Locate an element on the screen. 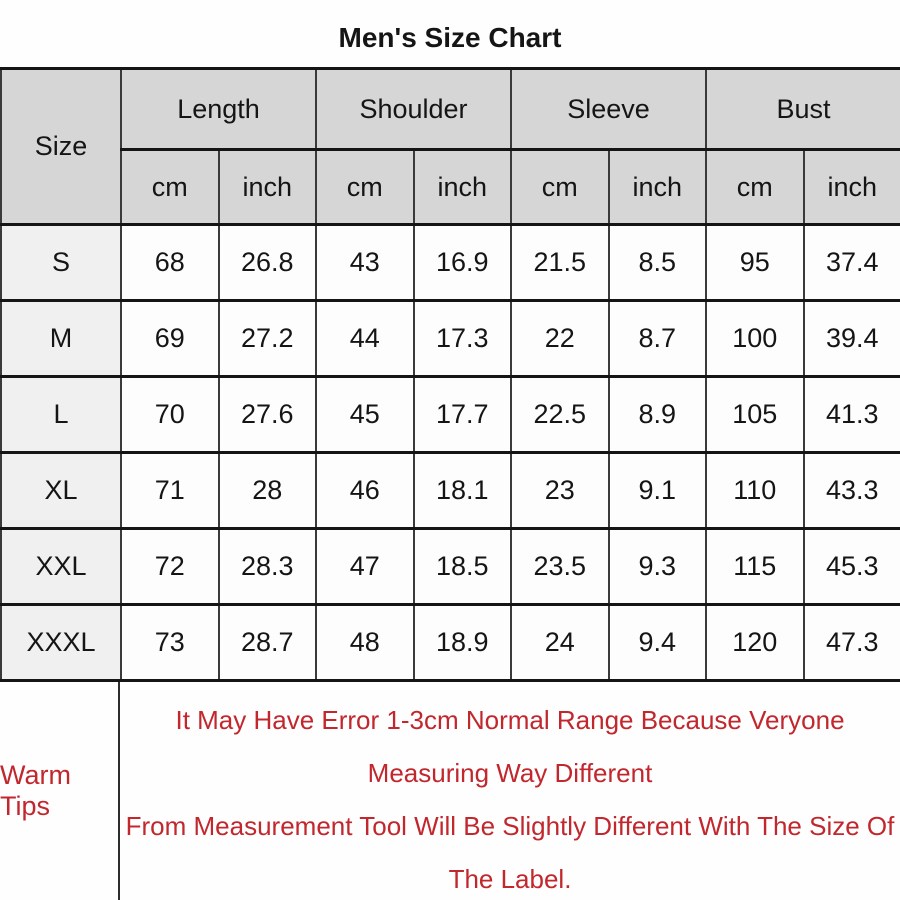 The width and height of the screenshot is (900, 900). cell: 16.9 is located at coordinates (462, 262).